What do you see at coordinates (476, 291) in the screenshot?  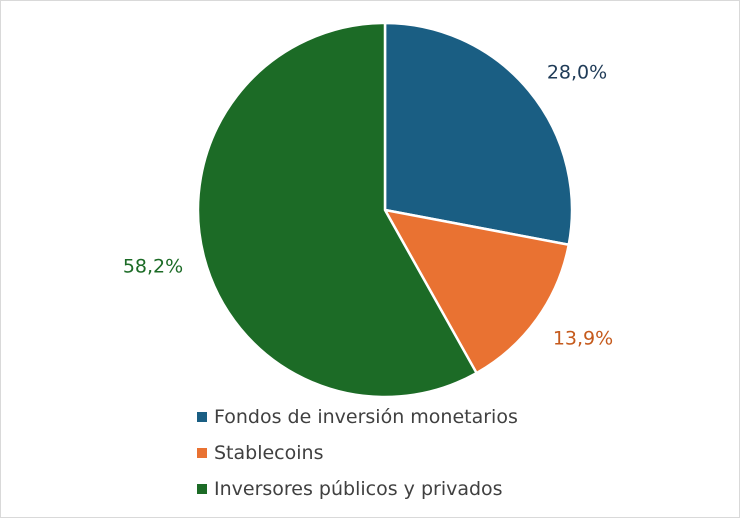 I see `pie-slice-stablecoins` at bounding box center [476, 291].